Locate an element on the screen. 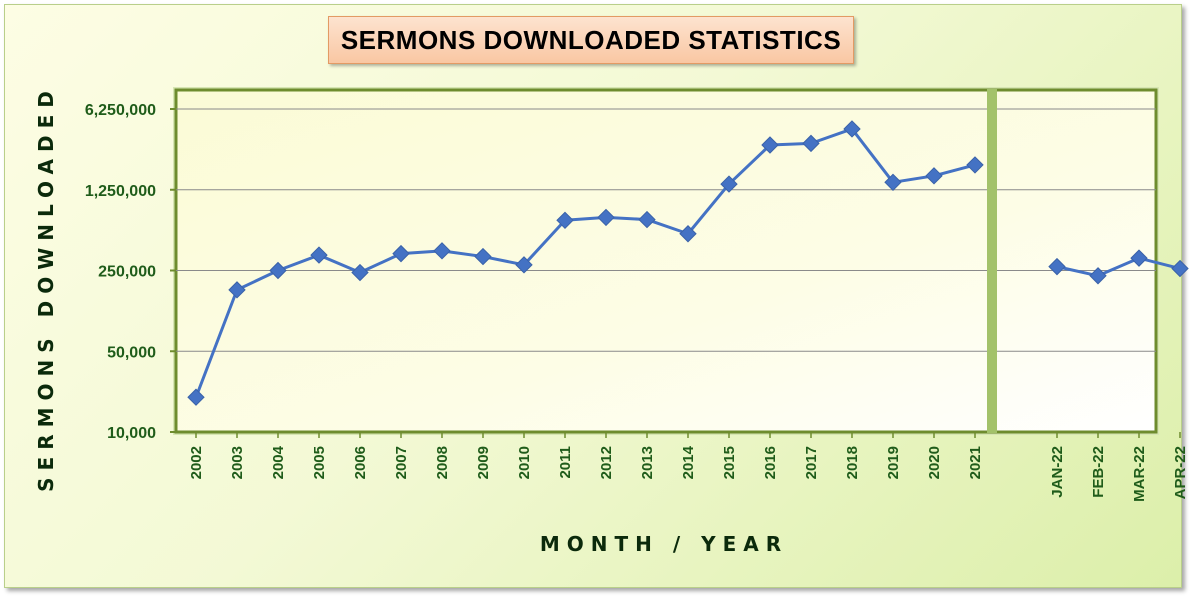 The height and width of the screenshot is (596, 1192). x-tick-label: 2016 is located at coordinates (770, 462).